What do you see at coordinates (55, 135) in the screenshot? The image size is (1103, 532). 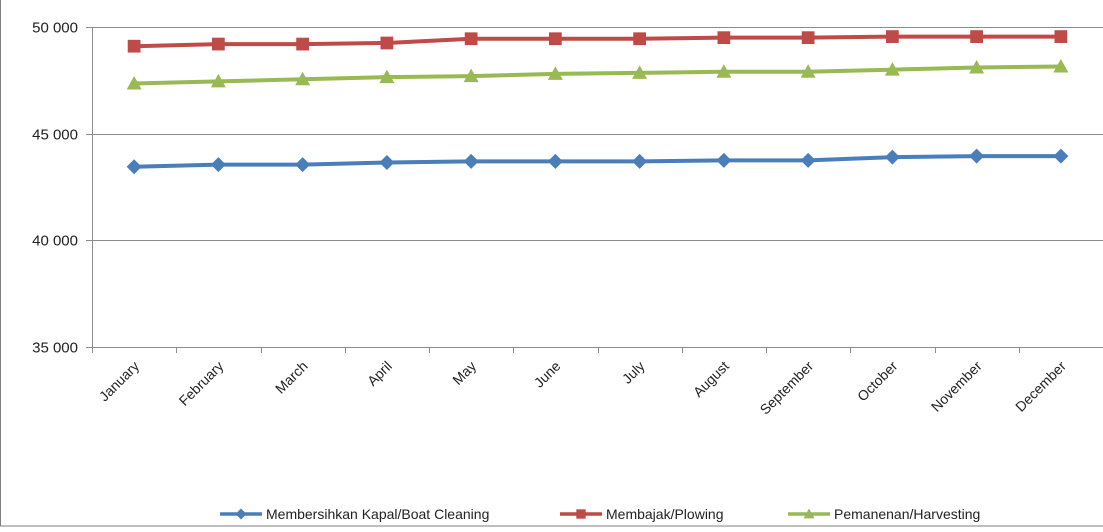 I see `y-tick-label: 45 000` at bounding box center [55, 135].